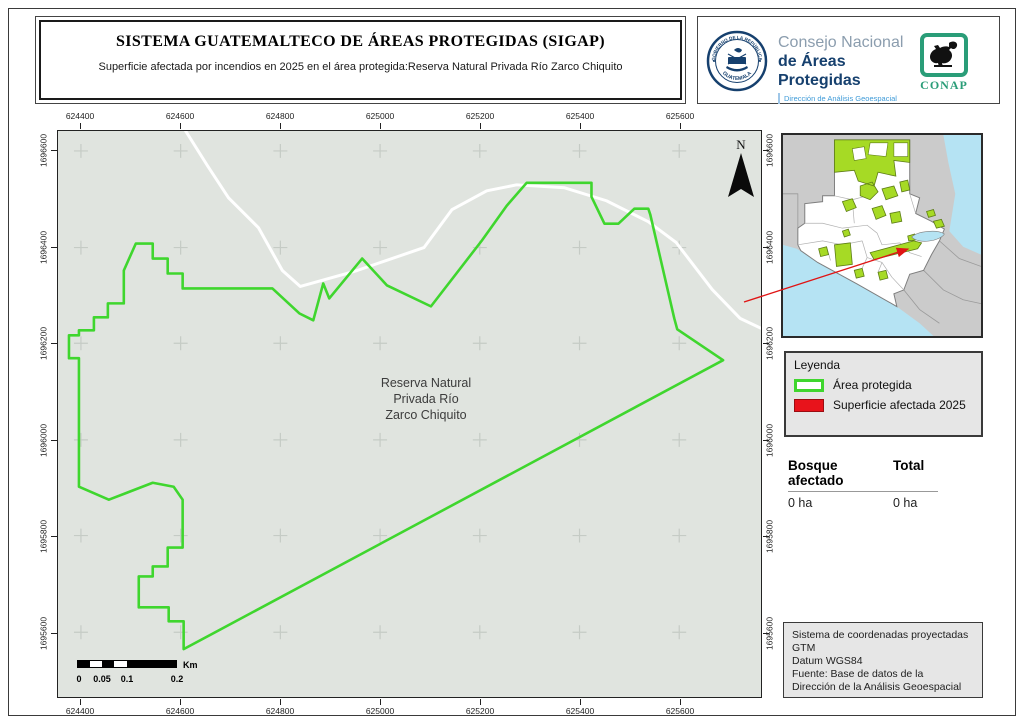 The image size is (1024, 724). I want to click on org-divider, so click(779, 98).